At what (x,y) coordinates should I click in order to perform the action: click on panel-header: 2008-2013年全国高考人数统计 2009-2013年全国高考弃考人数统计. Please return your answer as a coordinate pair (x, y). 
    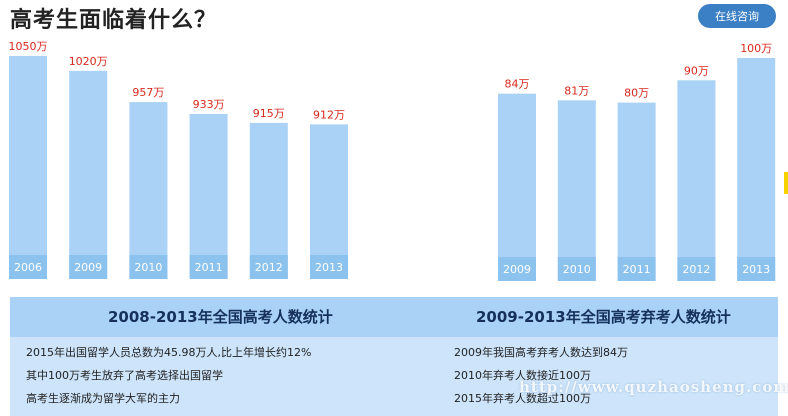
    Looking at the image, I should click on (394, 317).